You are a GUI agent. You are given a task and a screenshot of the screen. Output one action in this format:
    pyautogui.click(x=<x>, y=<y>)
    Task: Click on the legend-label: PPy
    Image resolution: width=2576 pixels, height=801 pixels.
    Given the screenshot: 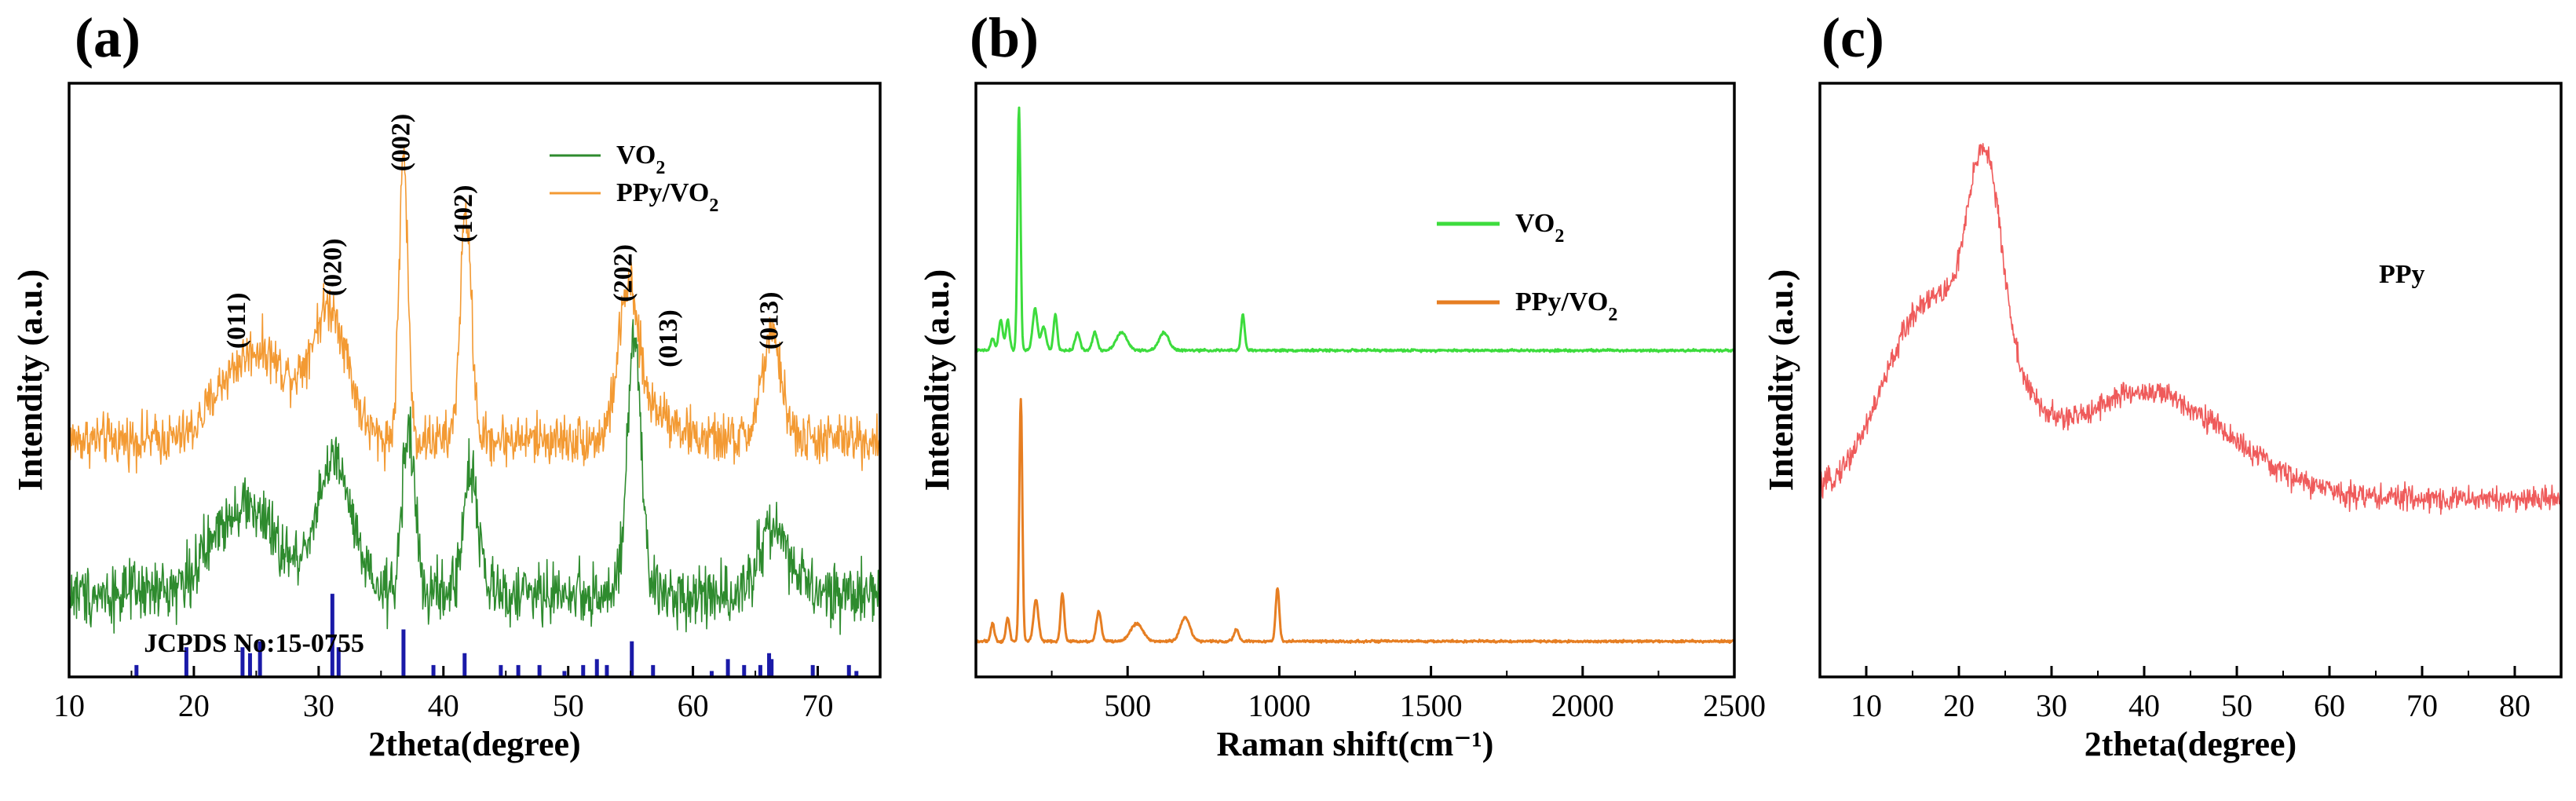 What is the action you would take?
    pyautogui.click(x=2402, y=274)
    